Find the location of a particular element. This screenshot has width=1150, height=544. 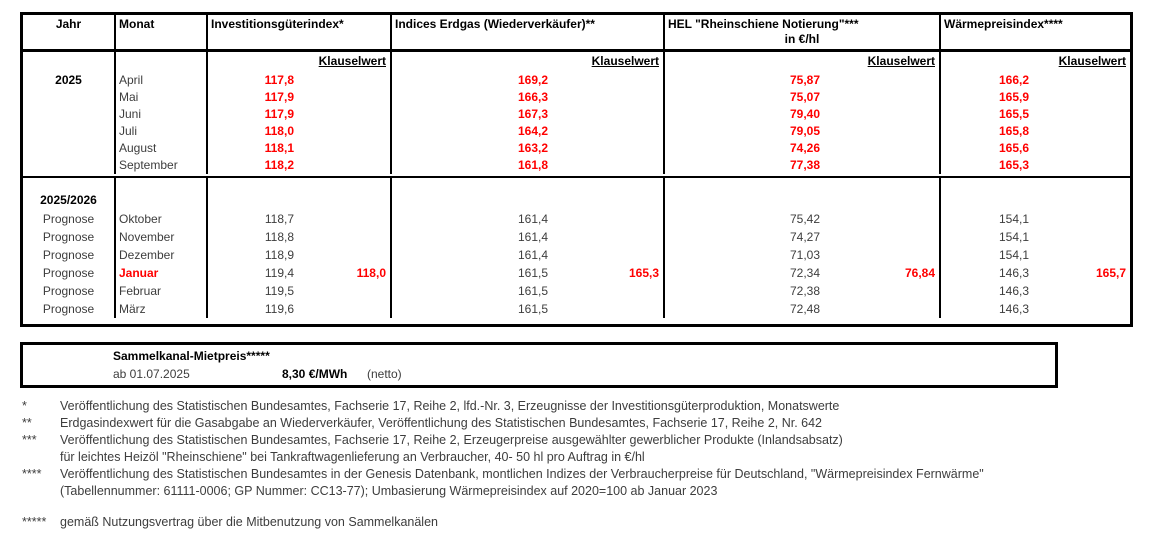

table-row-september: September 118,2 161,8 77,38 165,3 is located at coordinates (576, 165).